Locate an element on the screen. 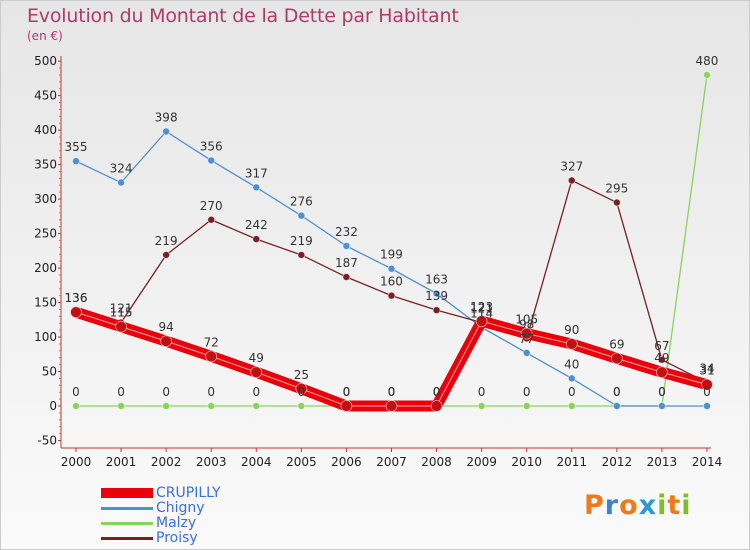 Image resolution: width=750 pixels, height=550 pixels. data-label-crupilly: 72 is located at coordinates (211, 342).